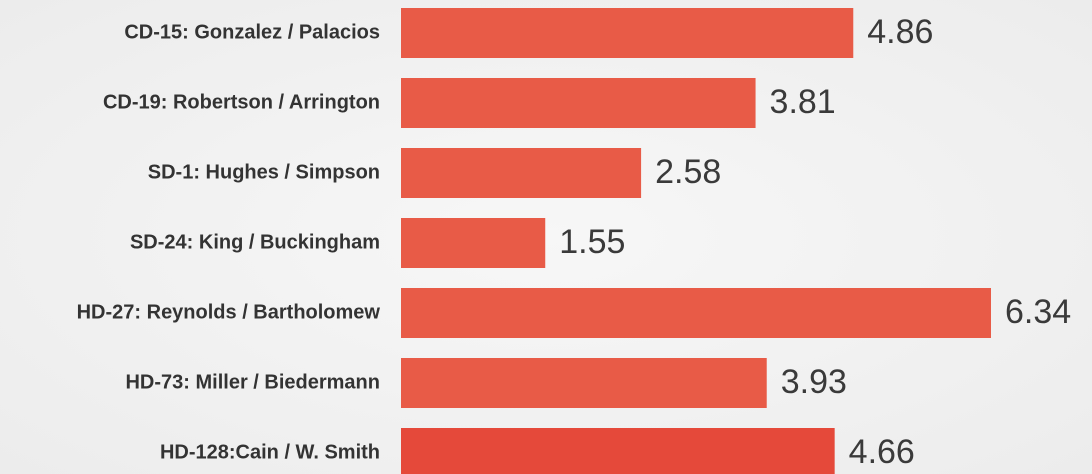 The image size is (1092, 474). Describe the element at coordinates (252, 382) in the screenshot. I see `category-label: HD-73: Miller / Biedermann` at that location.